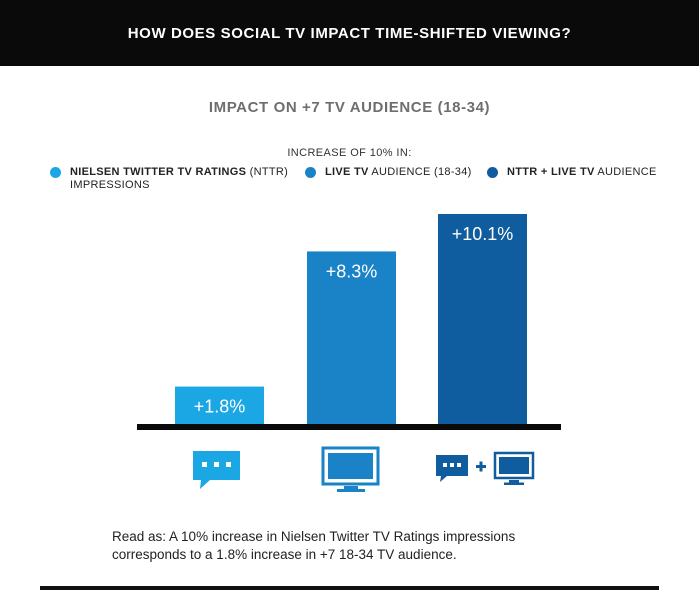 Image resolution: width=699 pixels, height=593 pixels. I want to click on legend-label-bold: NIELSEN TWITTER TV RATINGS, so click(158, 172).